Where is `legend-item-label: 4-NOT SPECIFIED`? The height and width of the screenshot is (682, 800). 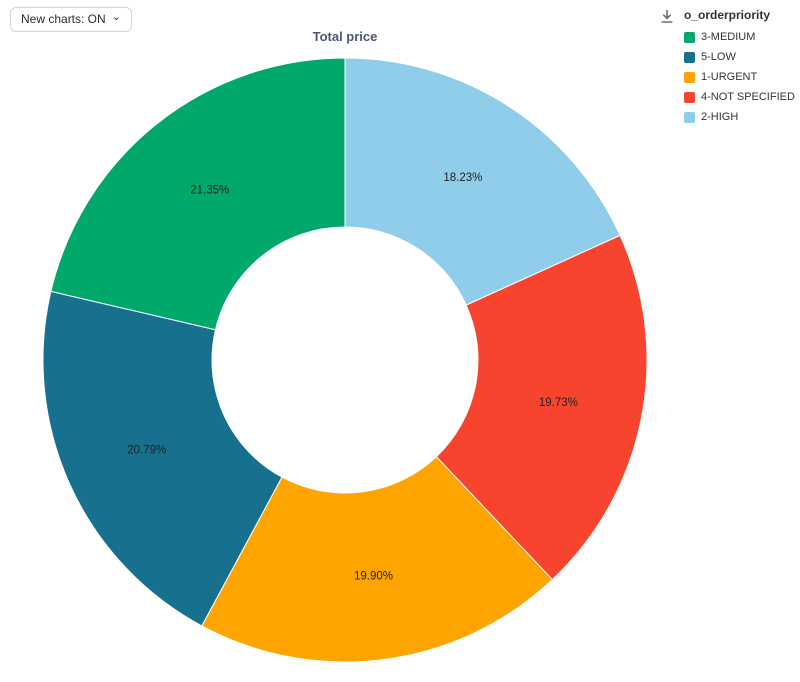 legend-item-label: 4-NOT SPECIFIED is located at coordinates (748, 97).